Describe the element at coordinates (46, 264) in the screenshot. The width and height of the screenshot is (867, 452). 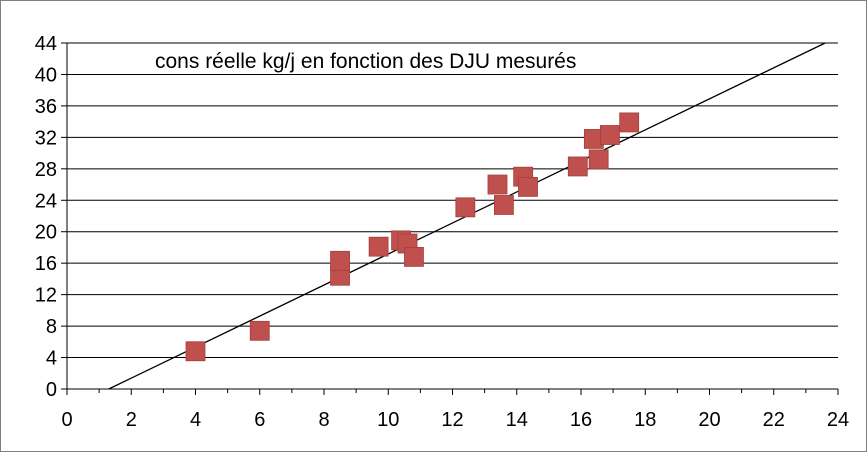
I see `y-tick-label-16: 16` at that location.